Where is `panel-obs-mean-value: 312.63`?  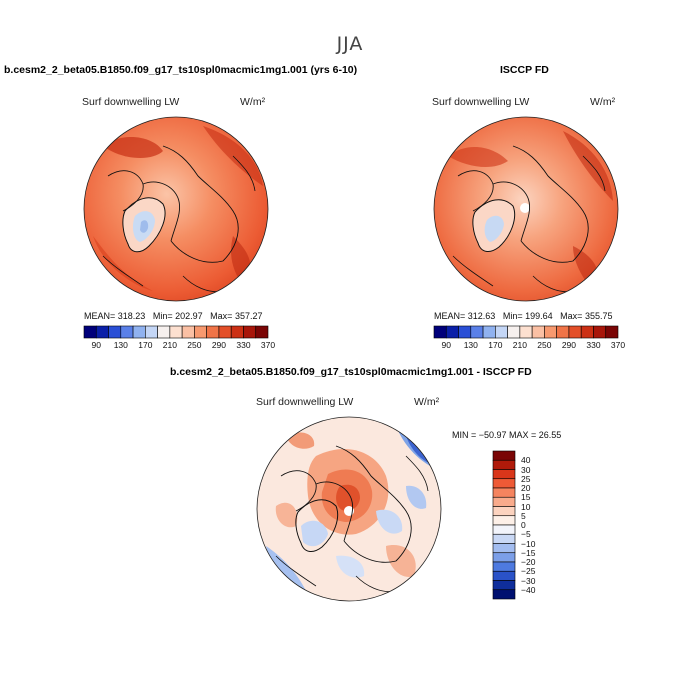
panel-obs-mean-value: 312.63 is located at coordinates (481, 316).